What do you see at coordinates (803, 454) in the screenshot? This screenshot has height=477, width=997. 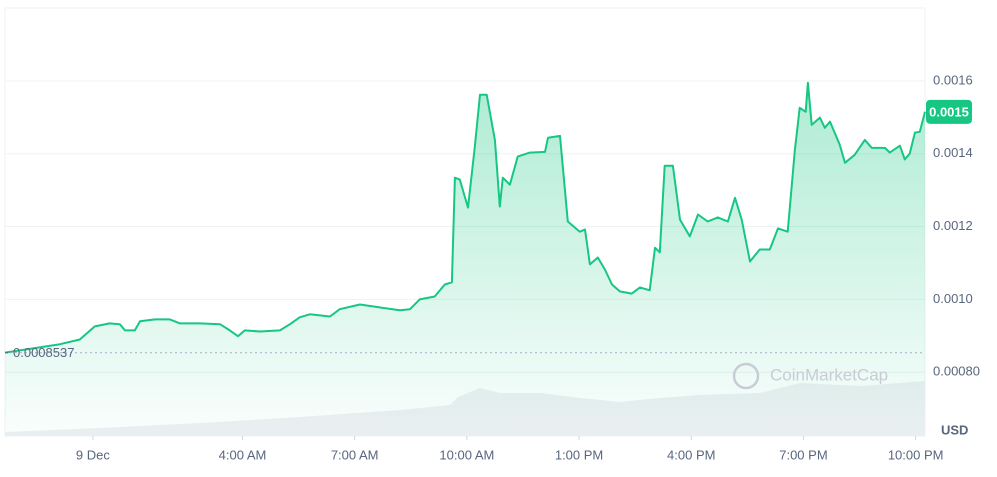 I see `x-tick-label: 7:00 PM` at bounding box center [803, 454].